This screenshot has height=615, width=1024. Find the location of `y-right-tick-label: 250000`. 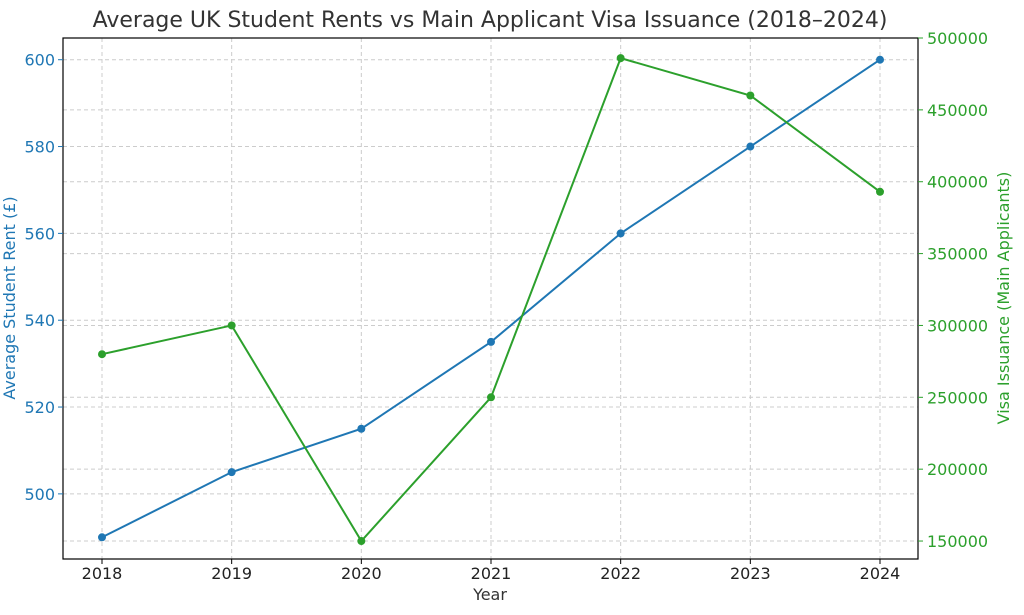

y-right-tick-label: 250000 is located at coordinates (957, 397).